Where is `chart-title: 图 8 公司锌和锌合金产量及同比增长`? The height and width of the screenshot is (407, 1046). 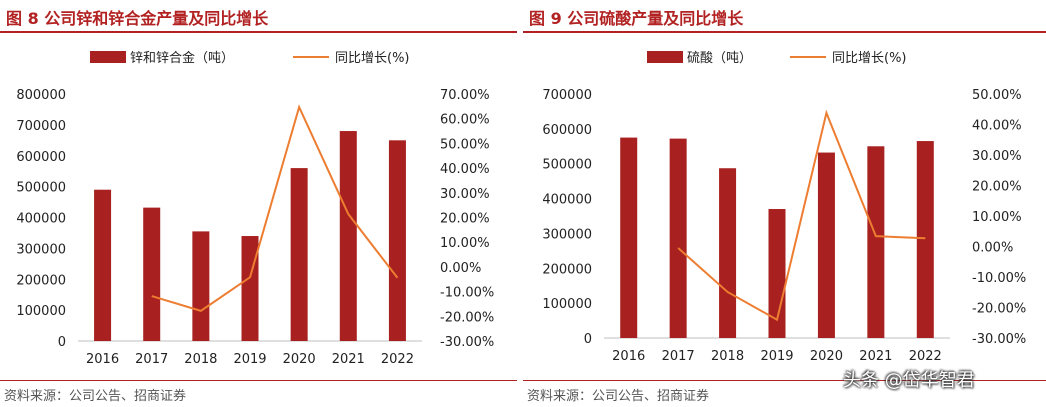
chart-title: 图 8 公司锌和锌合金产量及同比增长 is located at coordinates (137, 18).